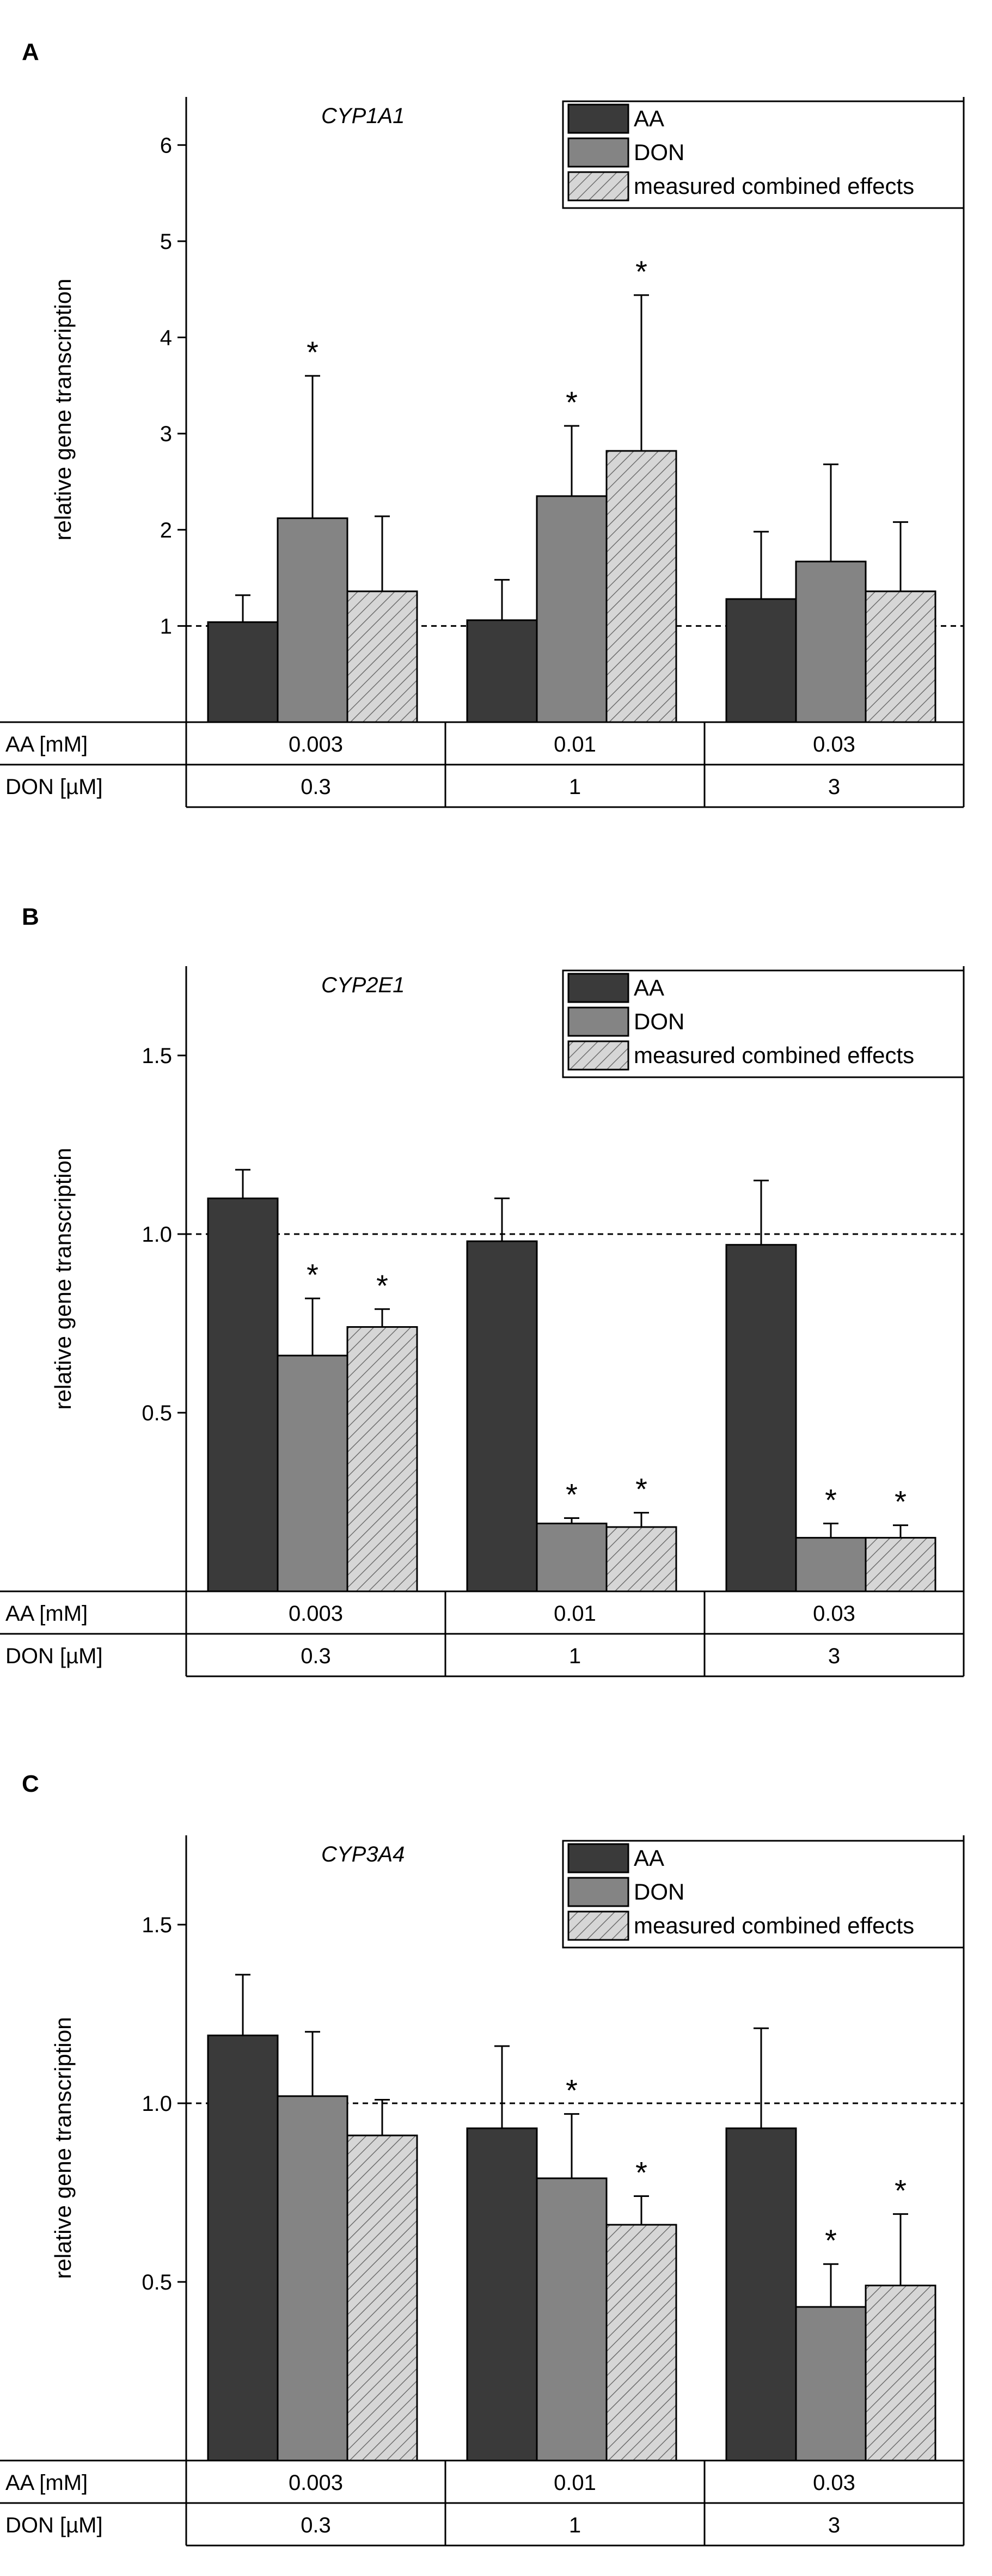 Image resolution: width=992 pixels, height=2576 pixels. What do you see at coordinates (30, 52) in the screenshot?
I see `panel-letter: A` at bounding box center [30, 52].